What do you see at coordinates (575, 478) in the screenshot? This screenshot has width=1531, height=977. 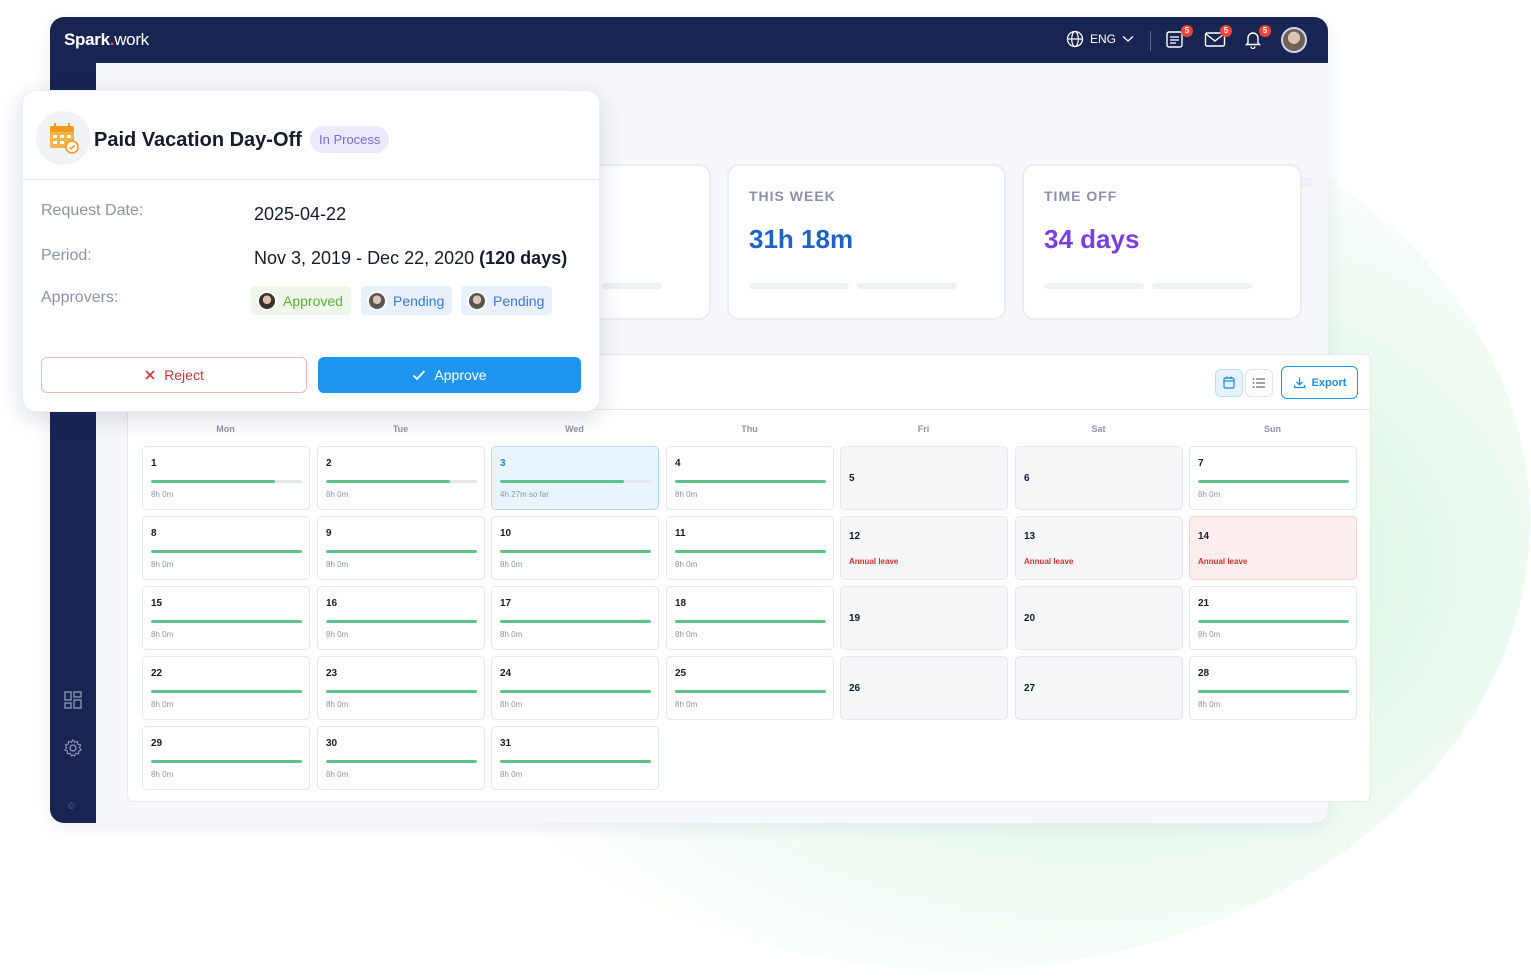 I see `calendar-day-cell: 3 4h 27m so far` at bounding box center [575, 478].